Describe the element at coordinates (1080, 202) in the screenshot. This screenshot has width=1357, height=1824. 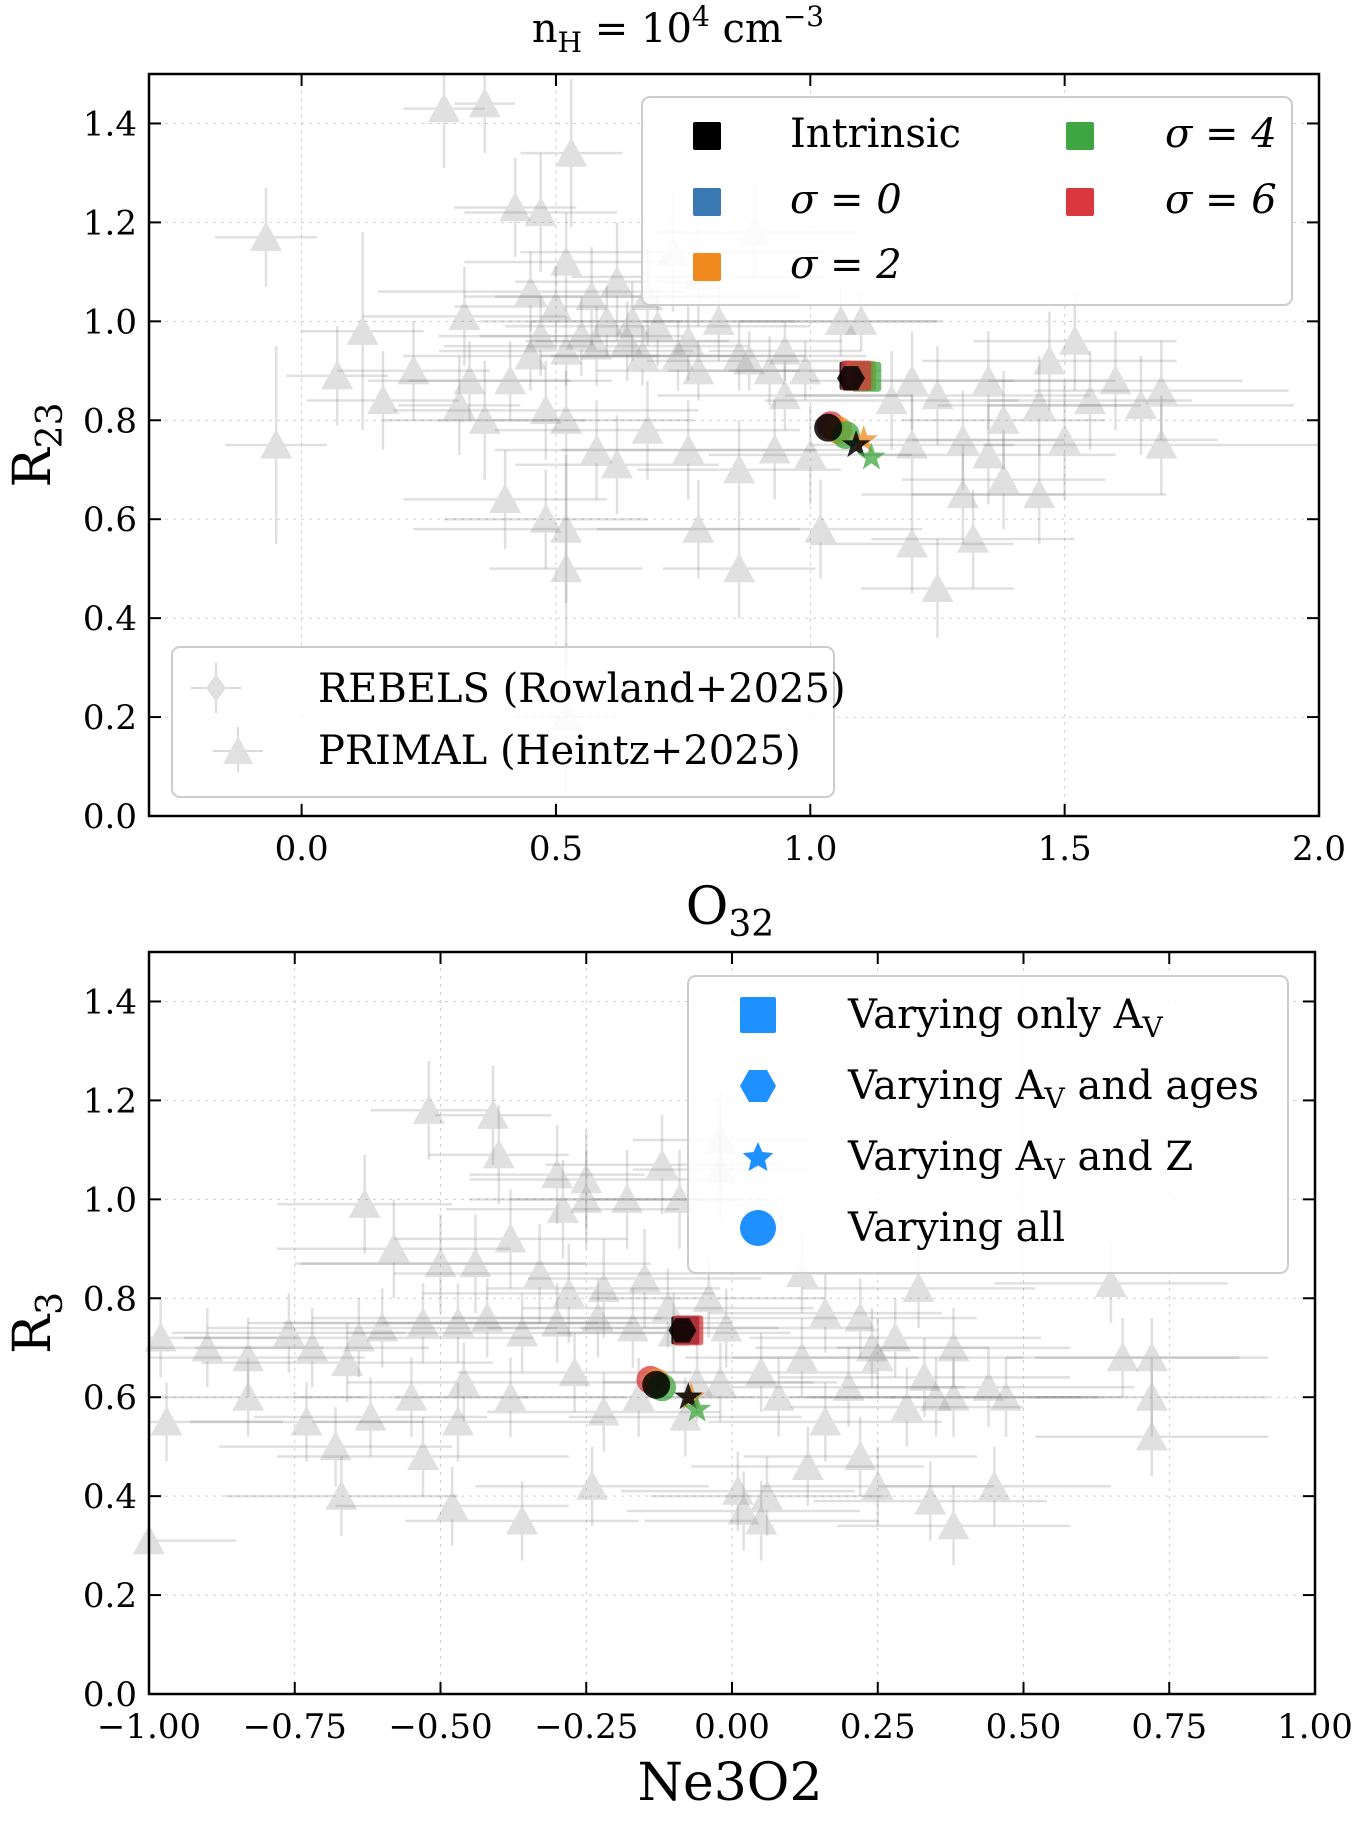
I see `legend-marker-sigma6` at that location.